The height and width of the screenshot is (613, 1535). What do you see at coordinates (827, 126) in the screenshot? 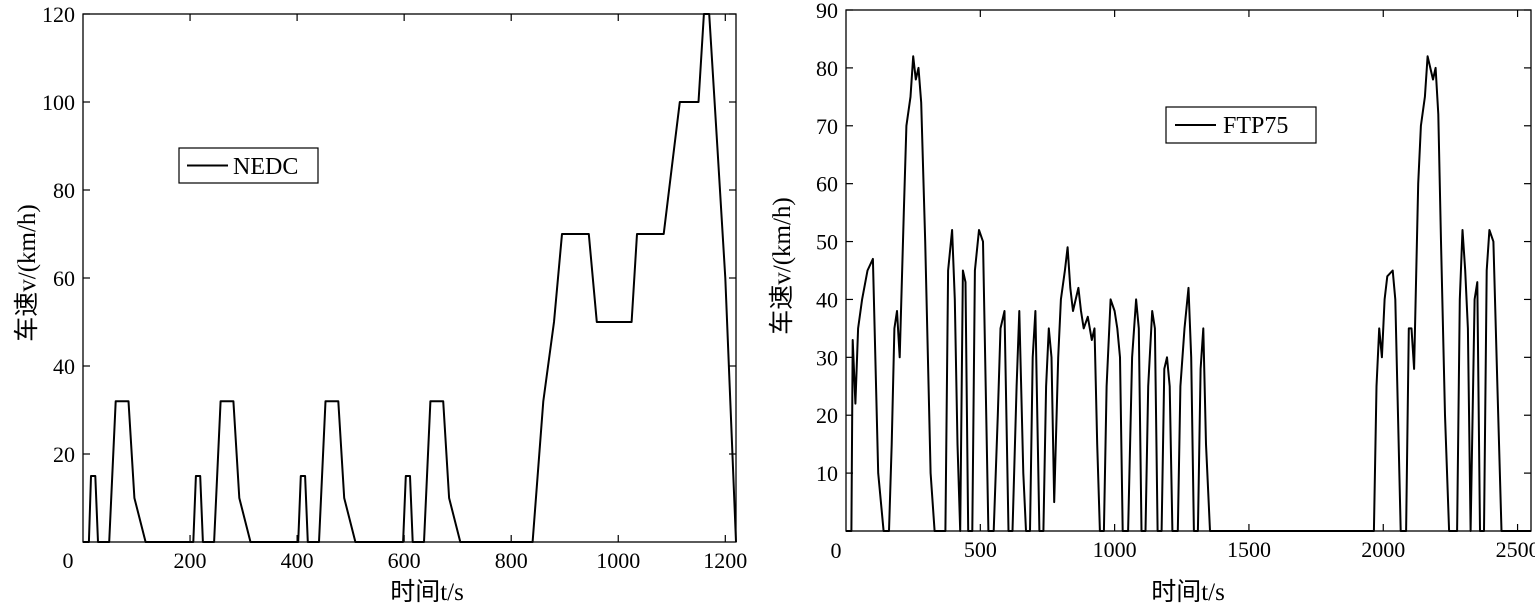
I see `ftp75-y-tick-label: 70` at bounding box center [827, 126].